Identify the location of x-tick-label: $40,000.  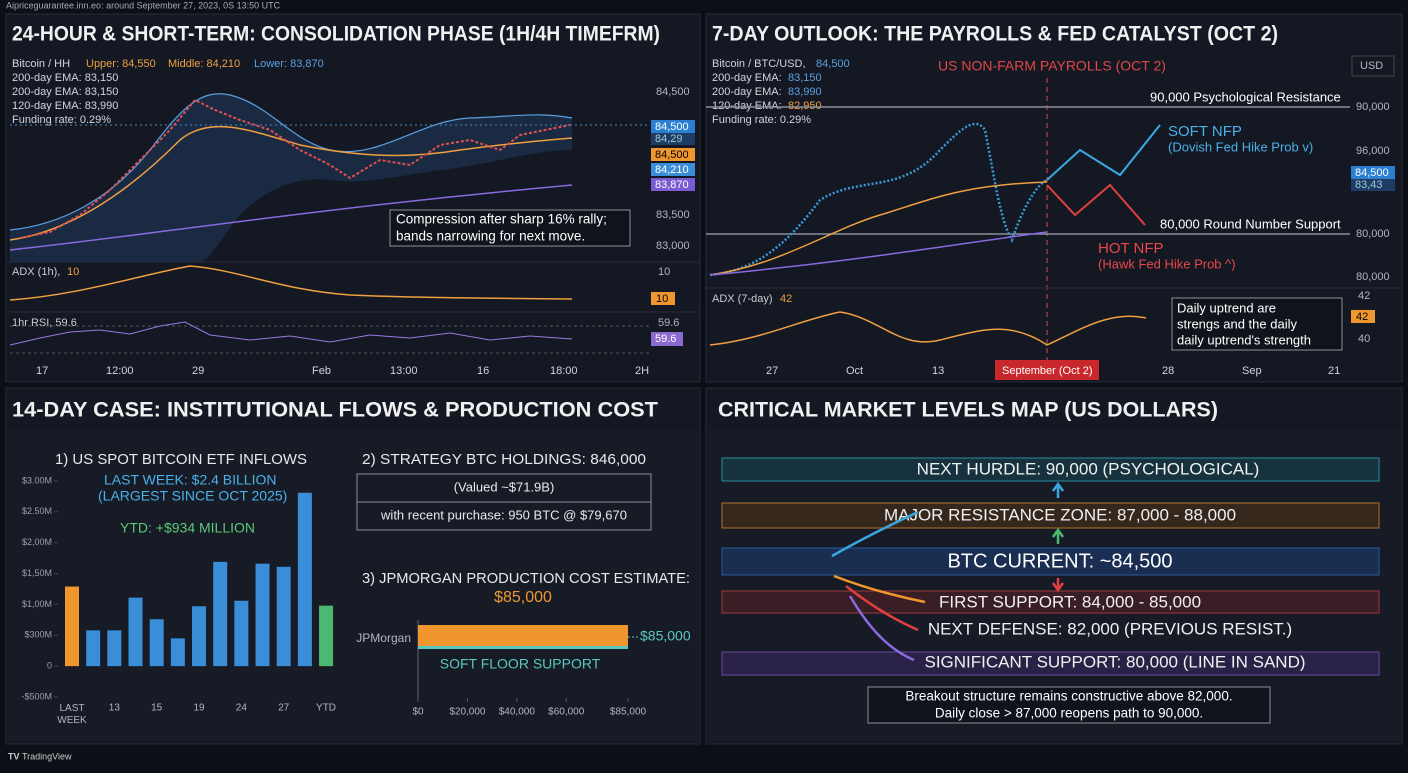
(517, 712).